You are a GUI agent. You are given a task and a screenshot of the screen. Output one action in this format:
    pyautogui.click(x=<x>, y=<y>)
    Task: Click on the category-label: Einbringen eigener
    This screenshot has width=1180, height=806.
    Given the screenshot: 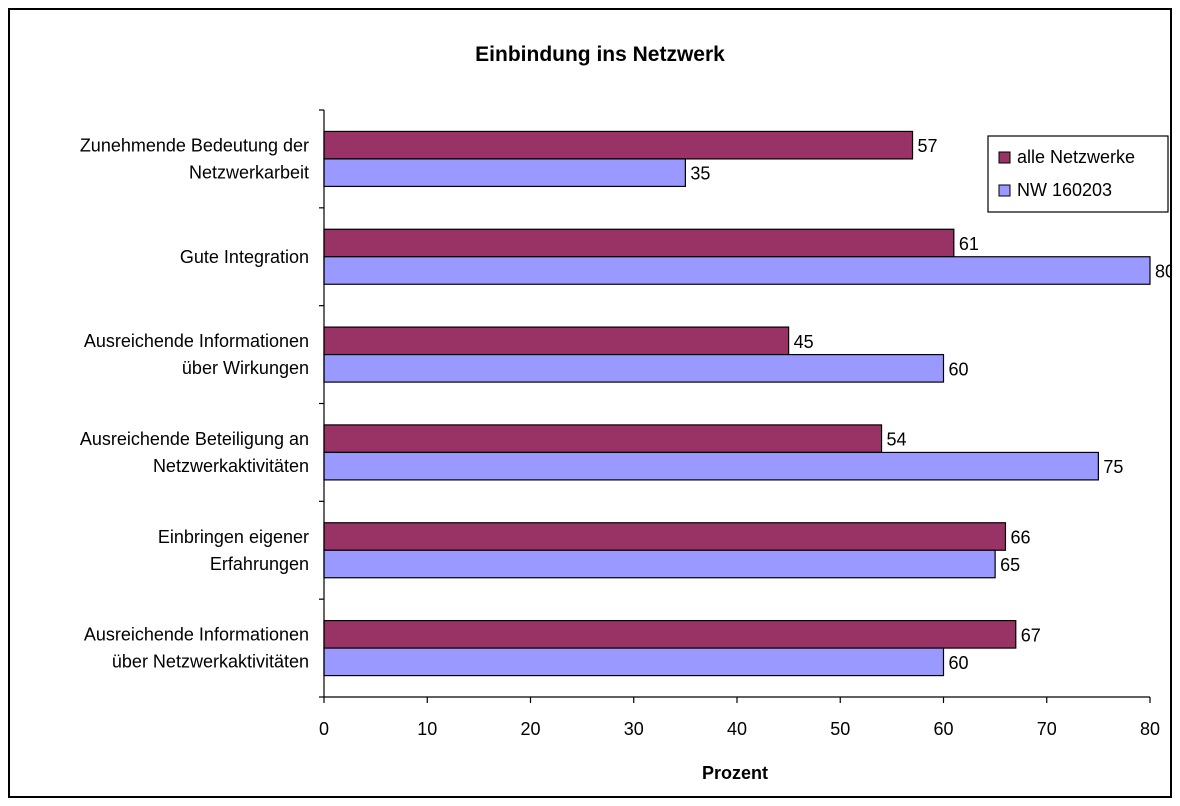 What is the action you would take?
    pyautogui.click(x=233, y=537)
    